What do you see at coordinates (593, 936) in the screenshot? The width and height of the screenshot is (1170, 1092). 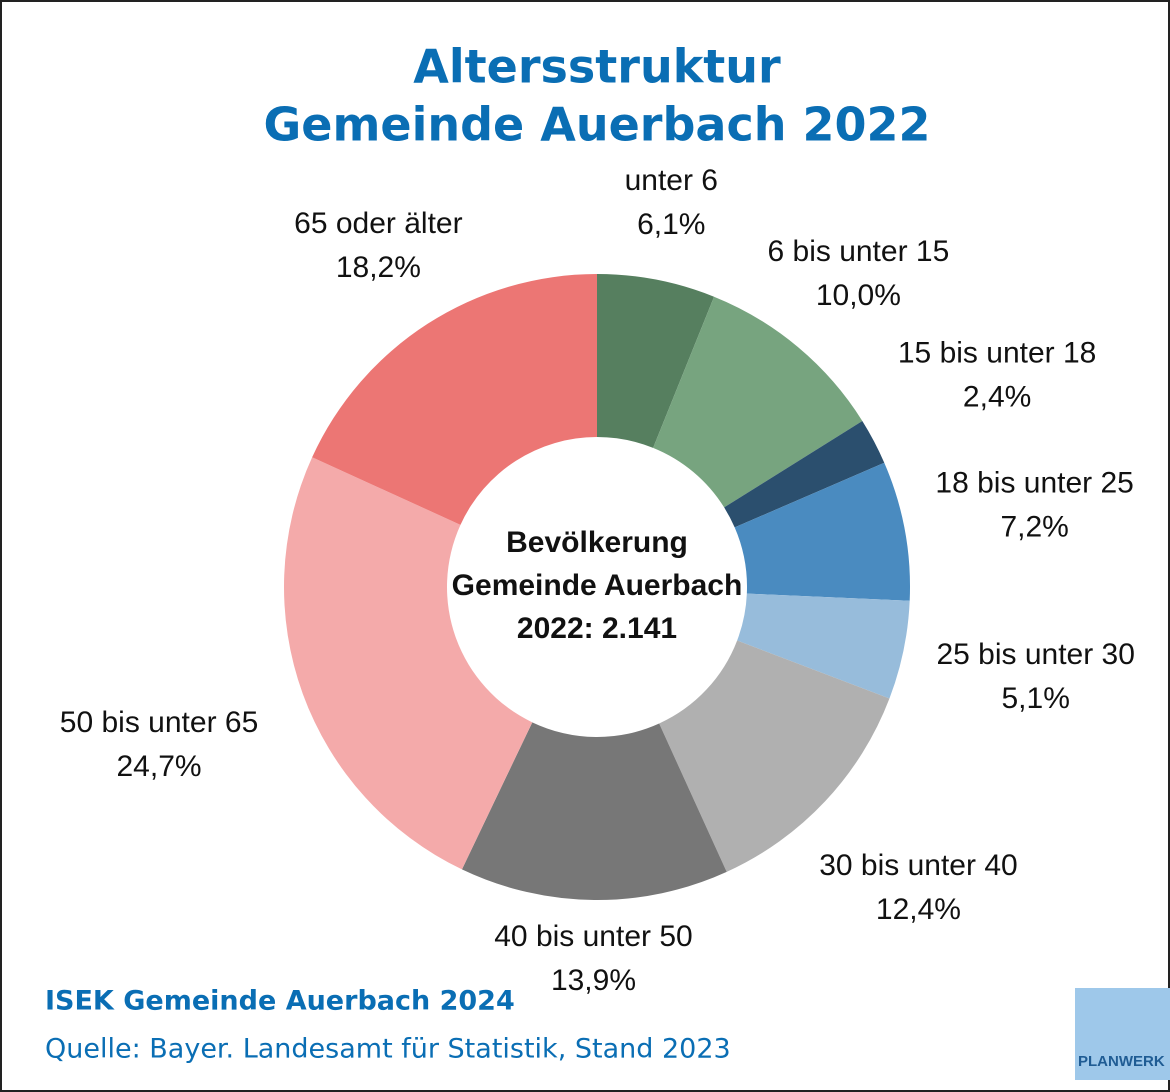 I see `segment-label: 40 bis unter 50` at bounding box center [593, 936].